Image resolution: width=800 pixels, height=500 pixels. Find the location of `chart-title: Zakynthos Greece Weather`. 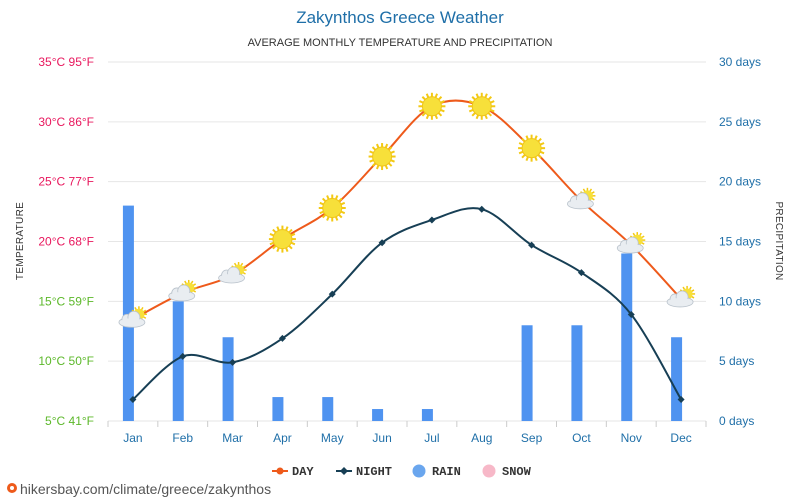

chart-title: Zakynthos Greece Weather is located at coordinates (400, 17).